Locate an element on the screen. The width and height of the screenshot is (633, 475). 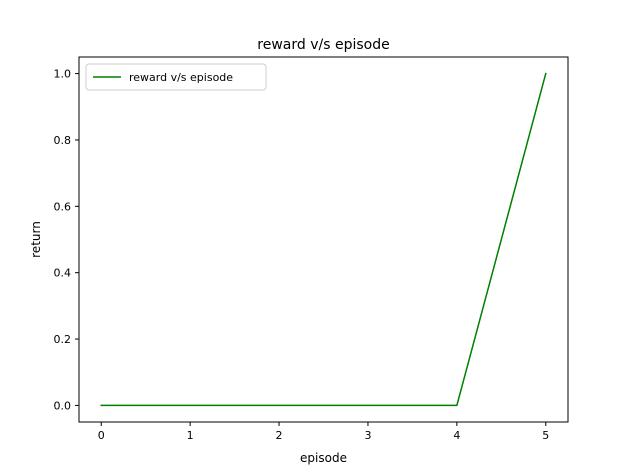
legend-box is located at coordinates (176, 77).